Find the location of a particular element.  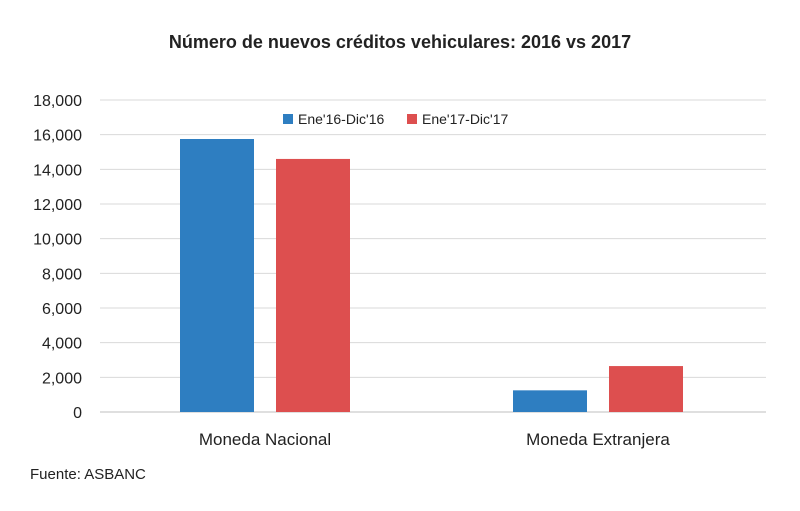

y-tick-label: 8,000 is located at coordinates (62, 274).